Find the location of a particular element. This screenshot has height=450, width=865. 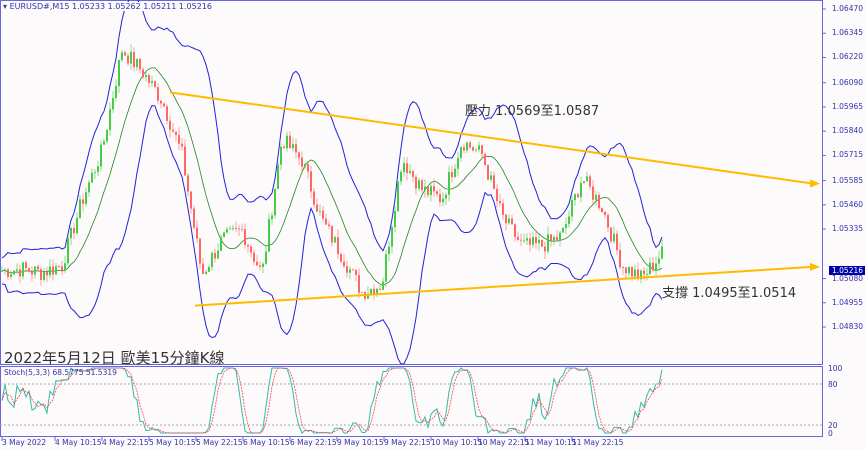

time-tick: 11 May 10:15 is located at coordinates (551, 442).